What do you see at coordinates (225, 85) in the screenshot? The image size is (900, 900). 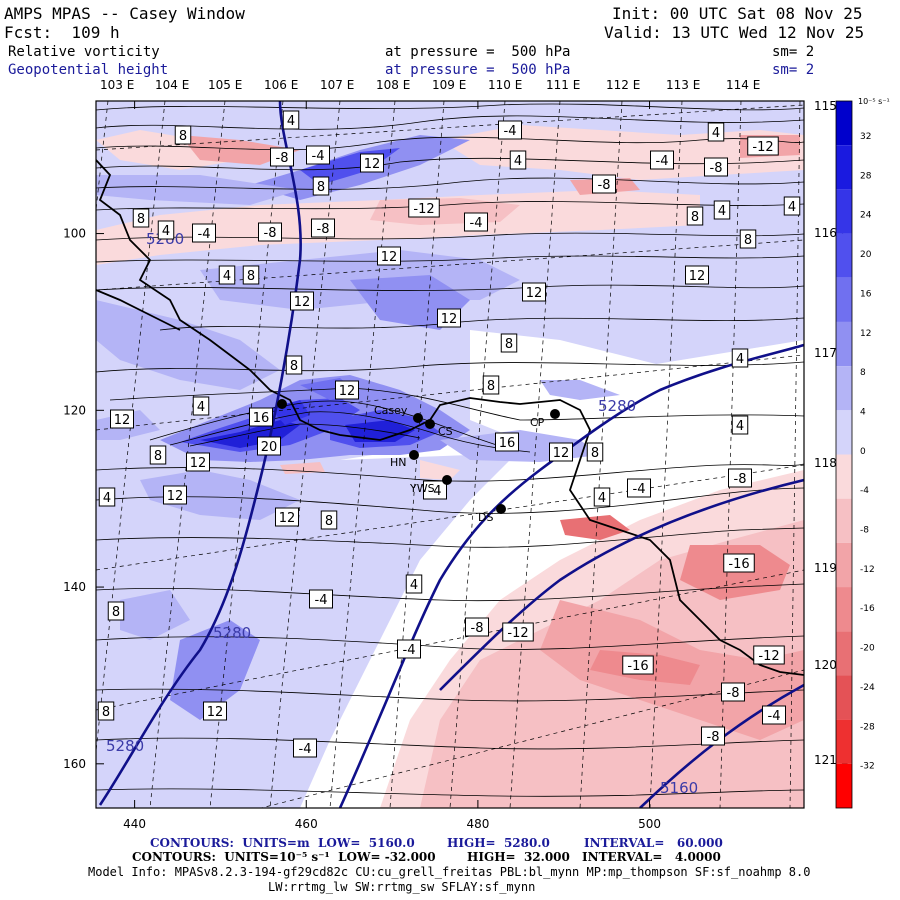 I see `lon-label: 105 E` at bounding box center [225, 85].